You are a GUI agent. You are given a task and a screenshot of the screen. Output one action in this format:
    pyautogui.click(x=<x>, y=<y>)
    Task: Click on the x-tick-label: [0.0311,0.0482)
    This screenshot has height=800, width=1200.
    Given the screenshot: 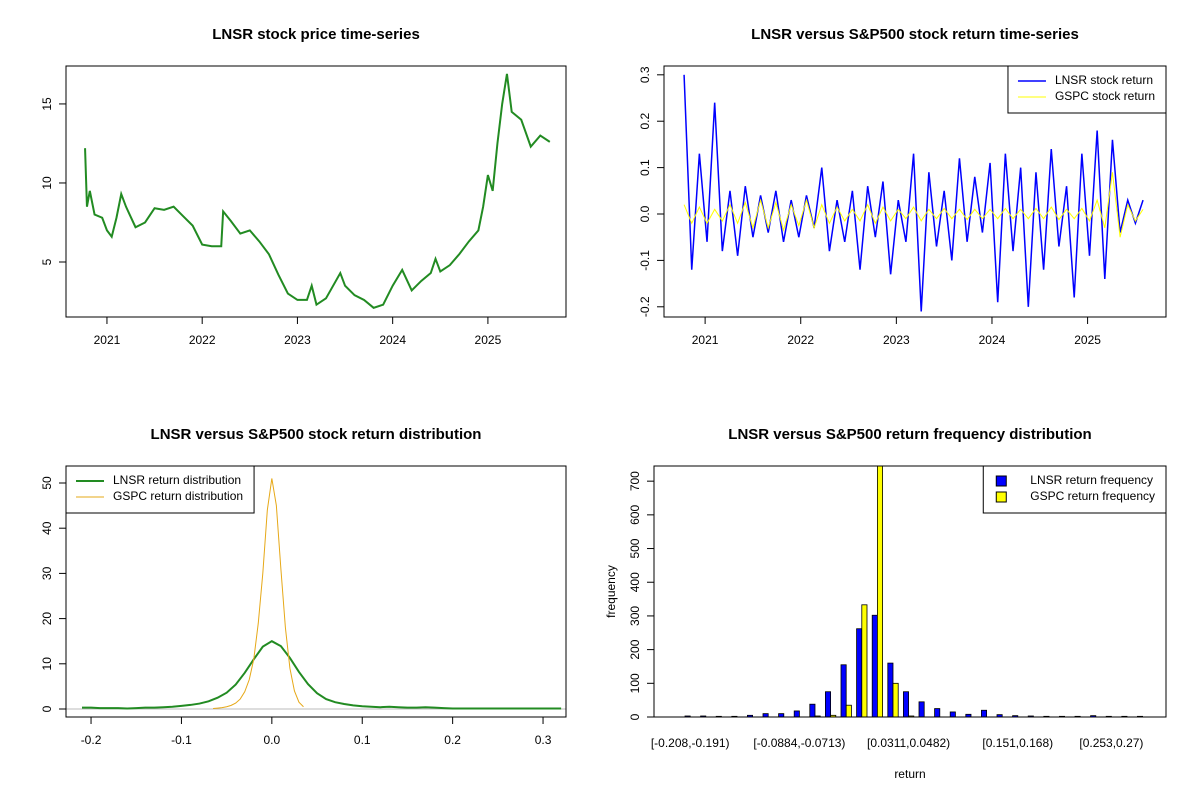 What is the action you would take?
    pyautogui.click(x=908, y=743)
    